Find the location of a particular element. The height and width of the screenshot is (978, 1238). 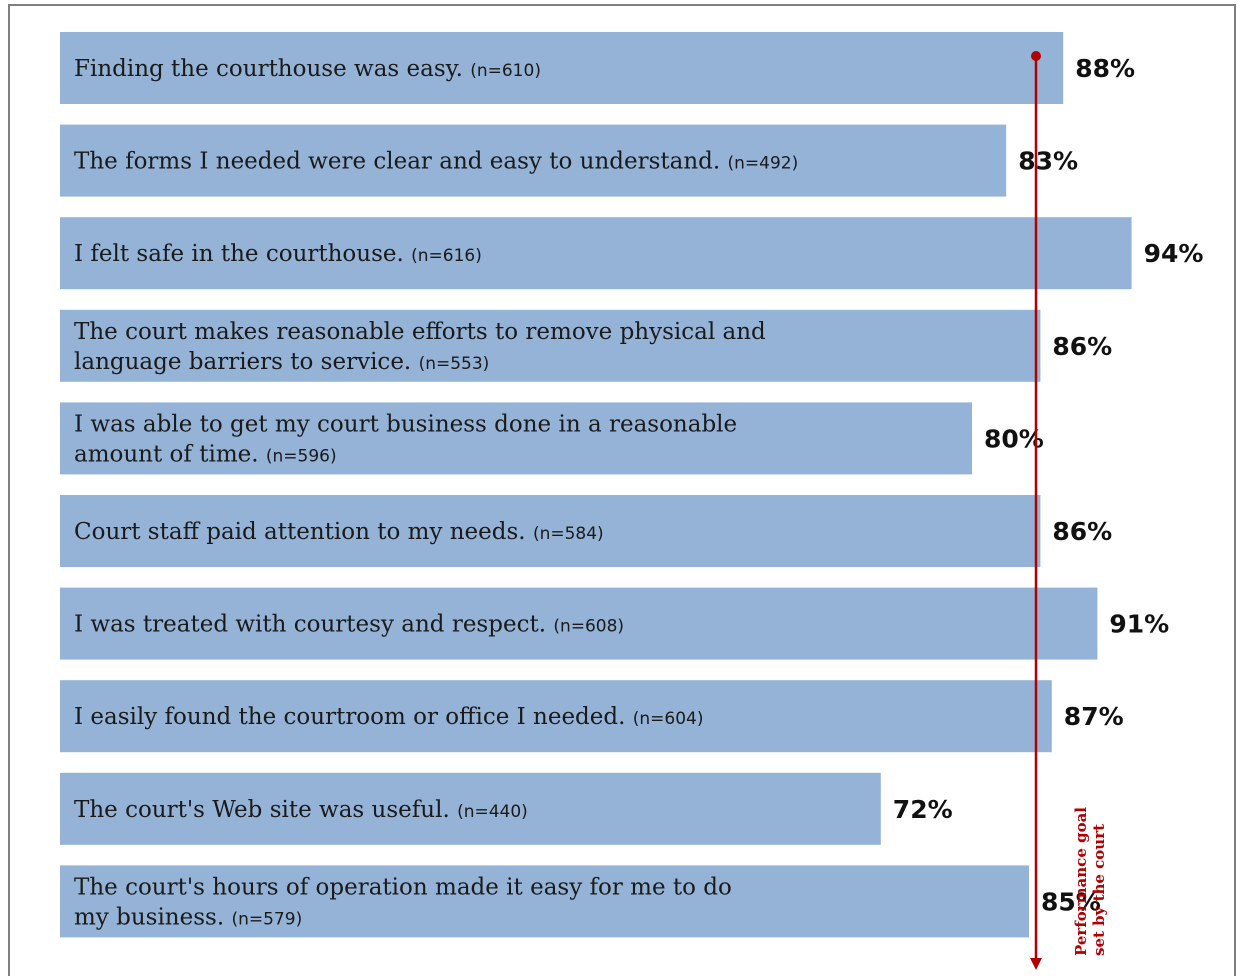

goal-line-start-dot is located at coordinates (1036, 56).